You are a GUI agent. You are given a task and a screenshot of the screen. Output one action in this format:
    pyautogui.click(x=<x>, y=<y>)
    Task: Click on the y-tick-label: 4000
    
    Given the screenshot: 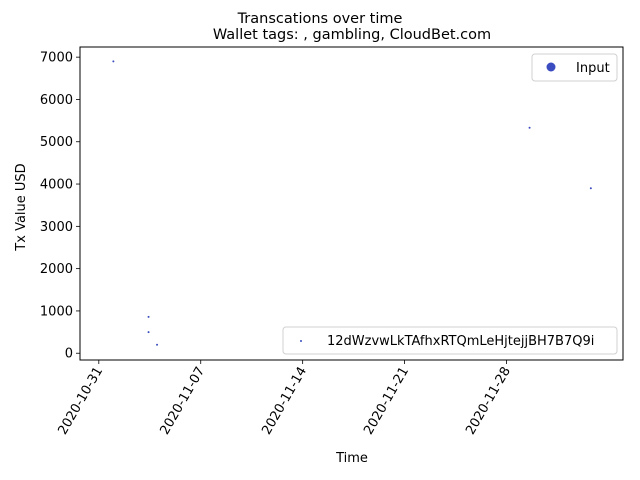 What is the action you would take?
    pyautogui.click(x=56, y=185)
    